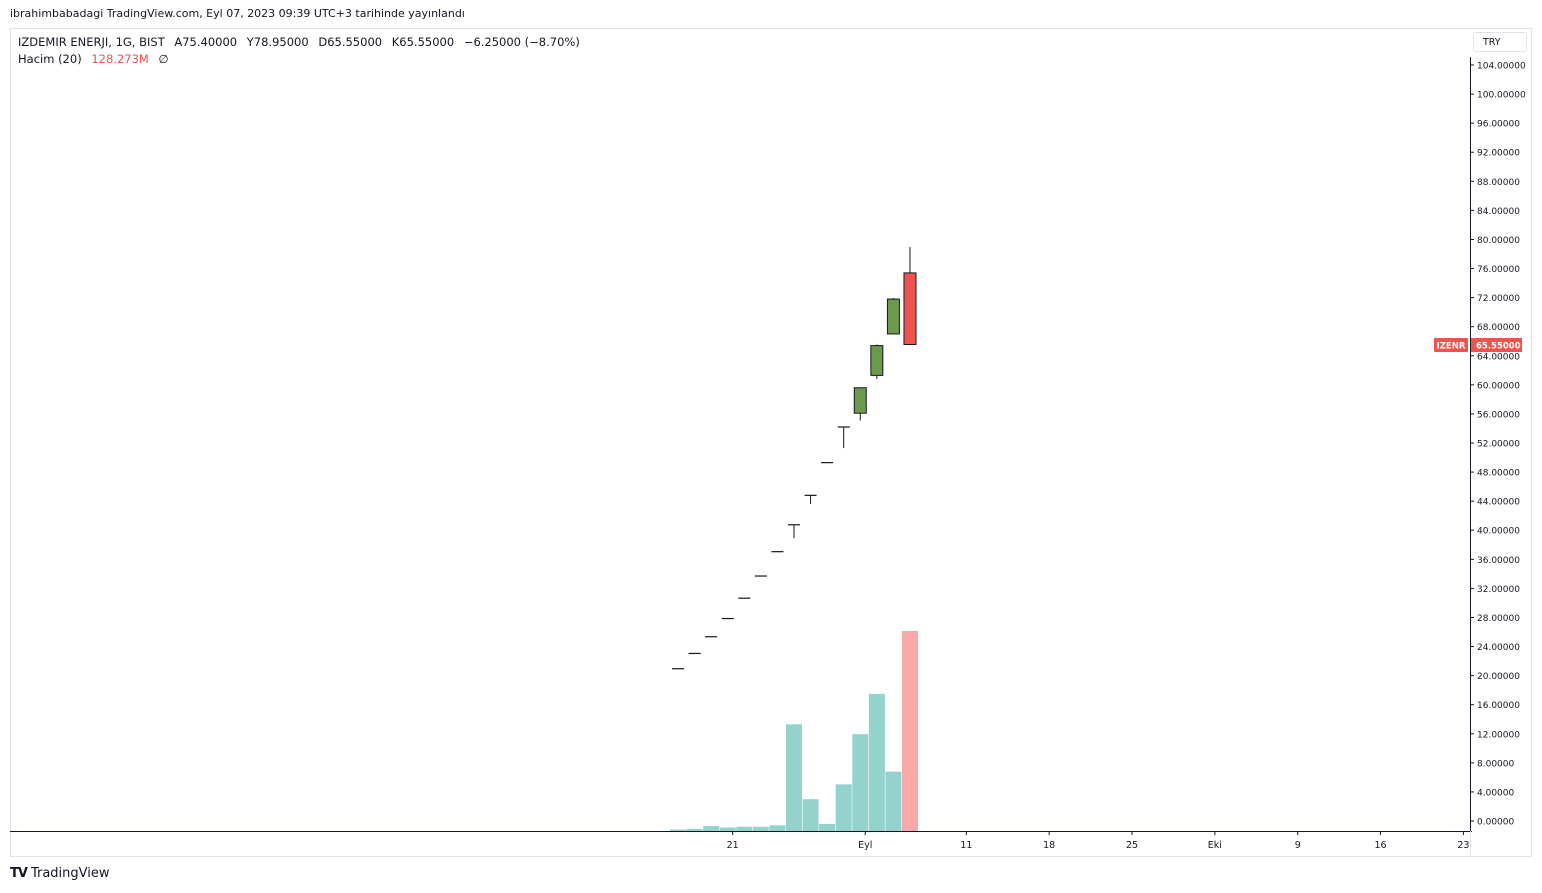  What do you see at coordinates (1498, 328) in the screenshot?
I see `price-tick-label: 68.00000` at bounding box center [1498, 328].